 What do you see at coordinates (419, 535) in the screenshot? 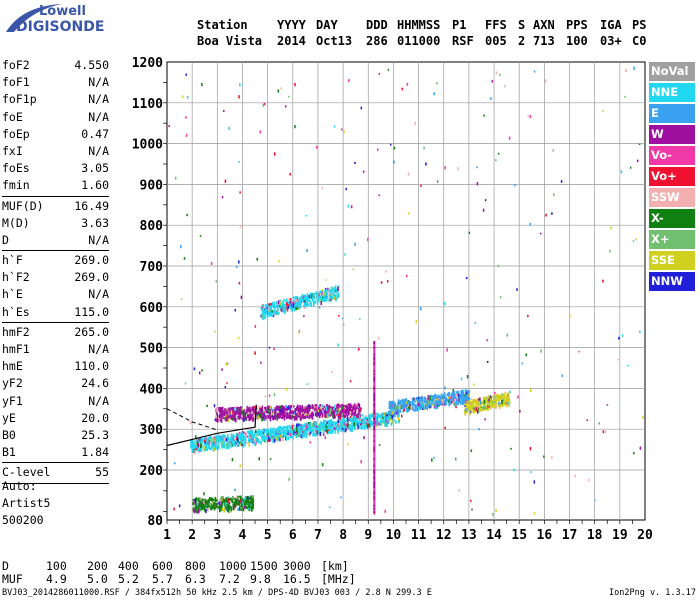
I see `x-tick-label: 11` at bounding box center [419, 535].